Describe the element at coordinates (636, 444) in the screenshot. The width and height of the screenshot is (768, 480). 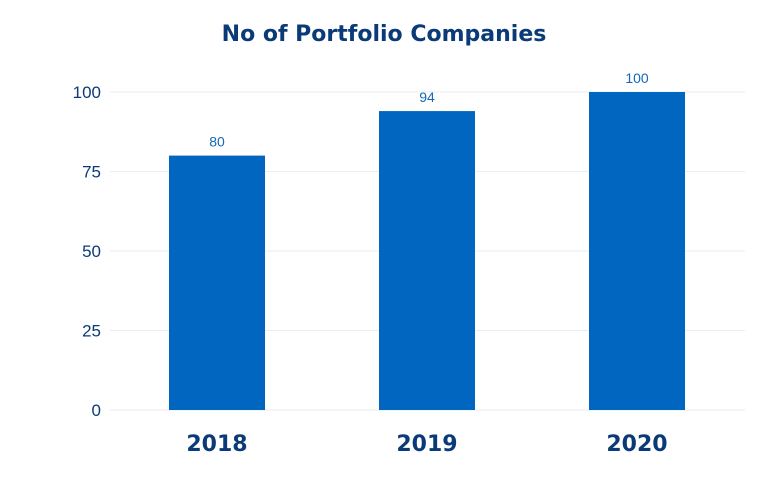
I see `x-tick-label: 2020` at that location.